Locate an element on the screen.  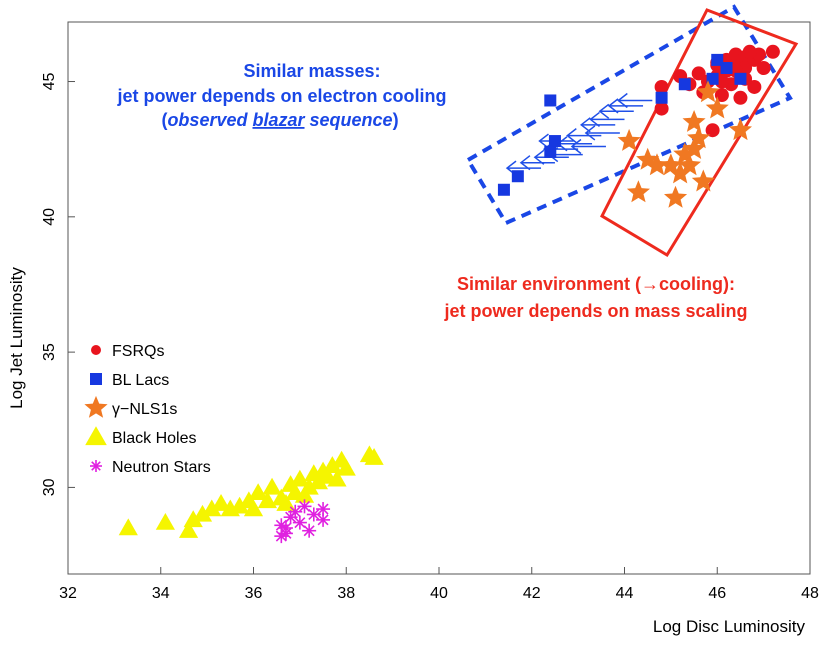
legend-label: FSRQs is located at coordinates (138, 351).